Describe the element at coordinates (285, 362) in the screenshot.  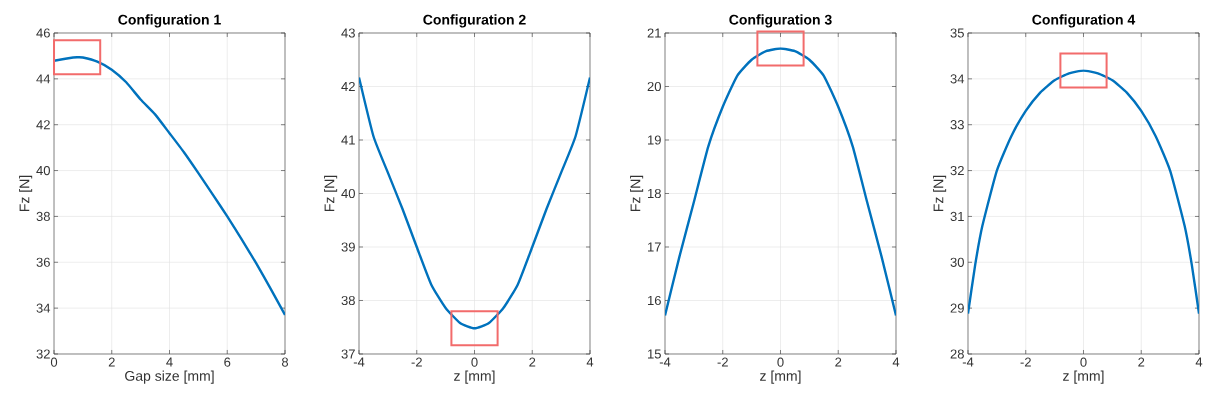
I see `x-tick-label: 8` at that location.